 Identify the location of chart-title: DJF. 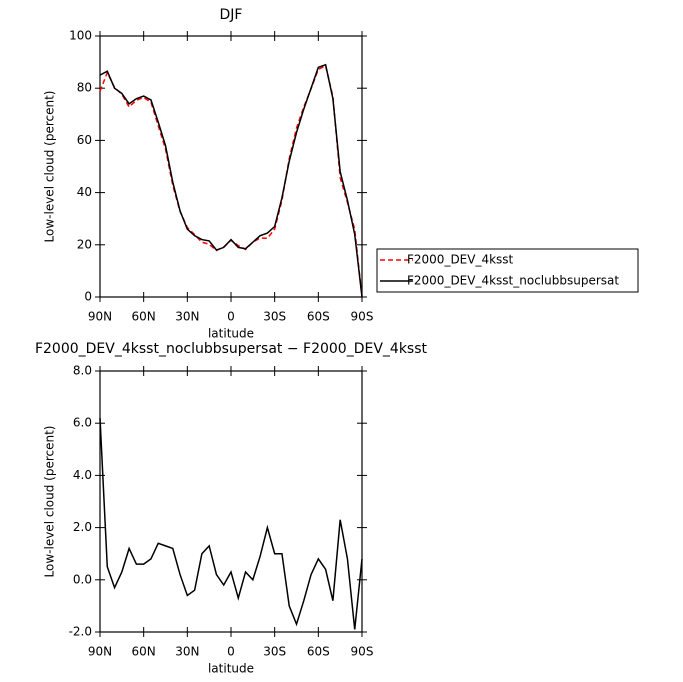
(231, 15).